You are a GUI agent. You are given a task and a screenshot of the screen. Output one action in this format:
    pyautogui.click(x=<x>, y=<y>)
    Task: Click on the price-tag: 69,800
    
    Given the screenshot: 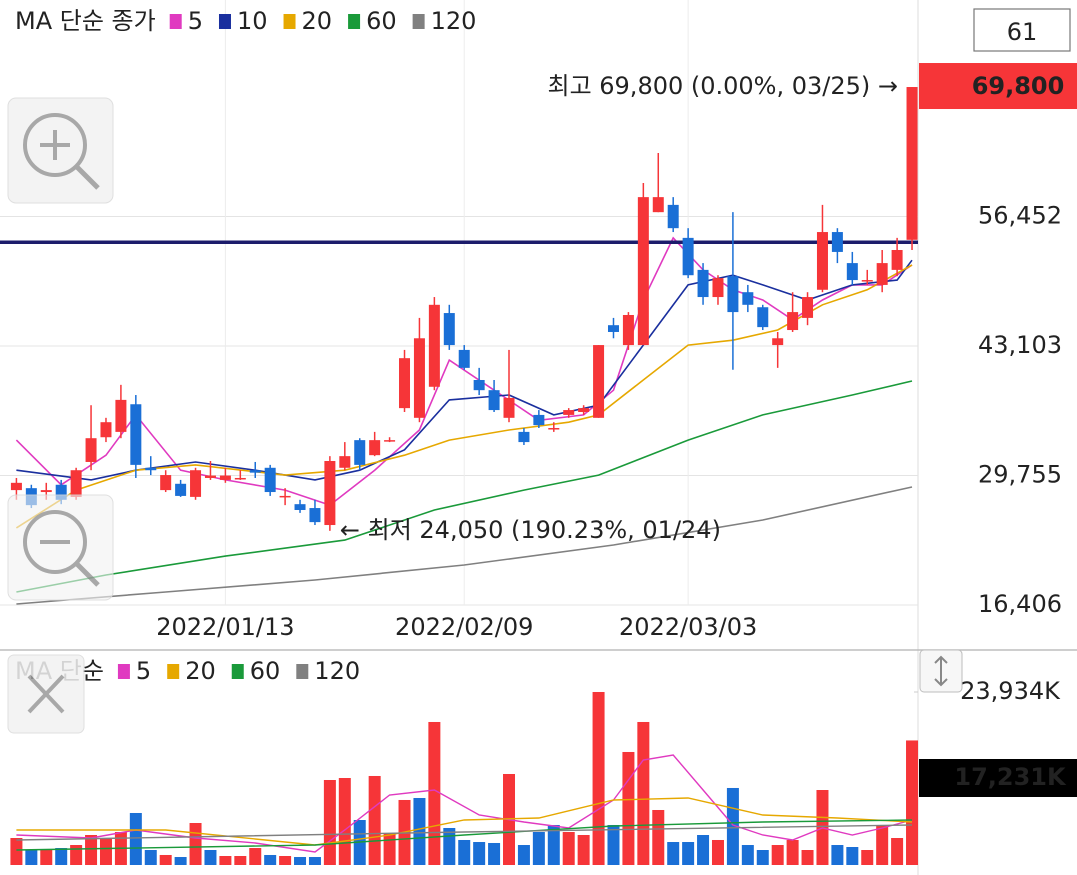 What is the action you would take?
    pyautogui.click(x=1018, y=86)
    